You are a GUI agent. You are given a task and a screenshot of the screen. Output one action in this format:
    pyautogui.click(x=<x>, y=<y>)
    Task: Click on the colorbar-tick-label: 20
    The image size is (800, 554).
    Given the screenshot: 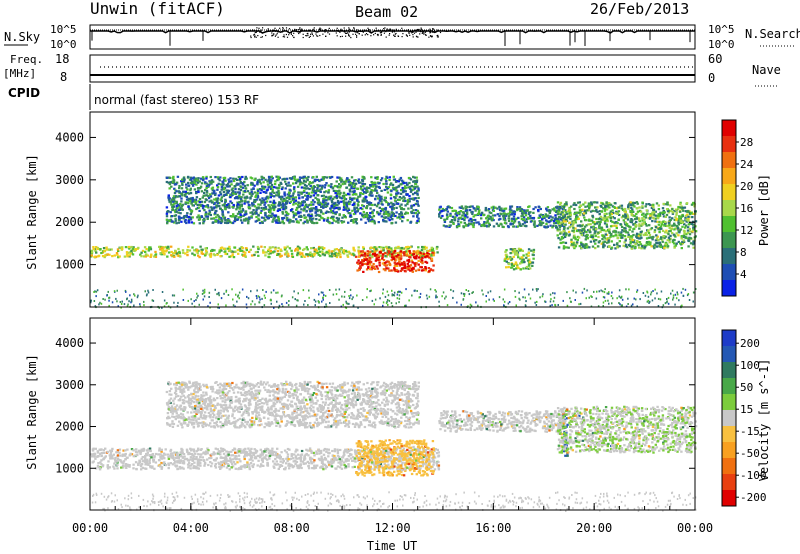 What is the action you would take?
    pyautogui.click(x=746, y=186)
    